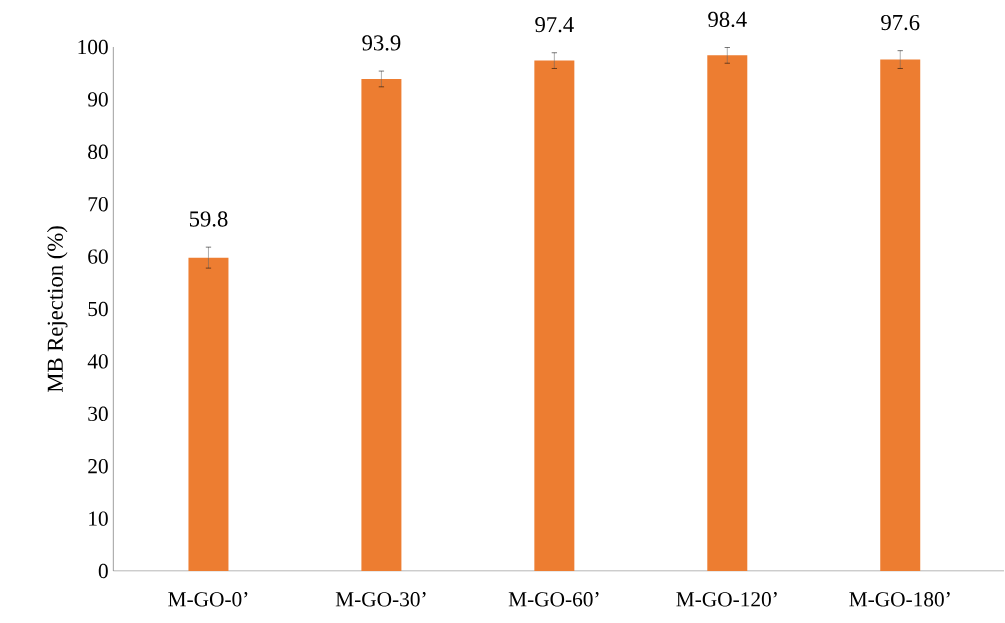 This screenshot has width=1005, height=623. I want to click on y-tick-label: 50, so click(98, 309).